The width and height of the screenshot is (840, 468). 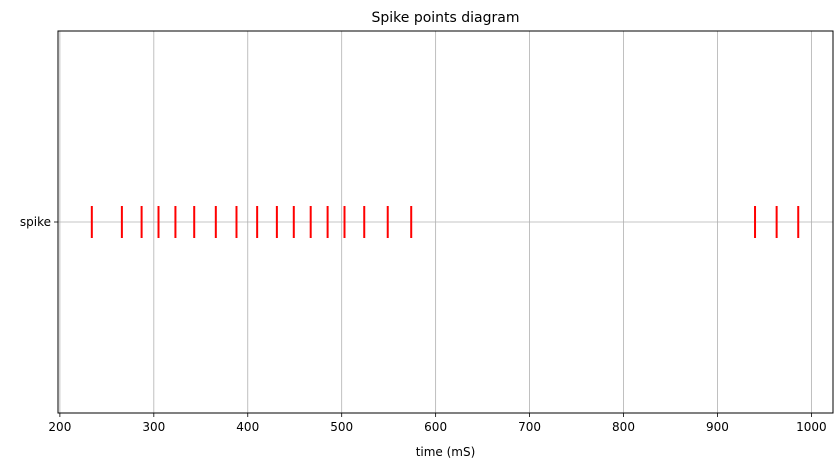 What do you see at coordinates (341, 427) in the screenshot?
I see `x-tick-label: 500` at bounding box center [341, 427].